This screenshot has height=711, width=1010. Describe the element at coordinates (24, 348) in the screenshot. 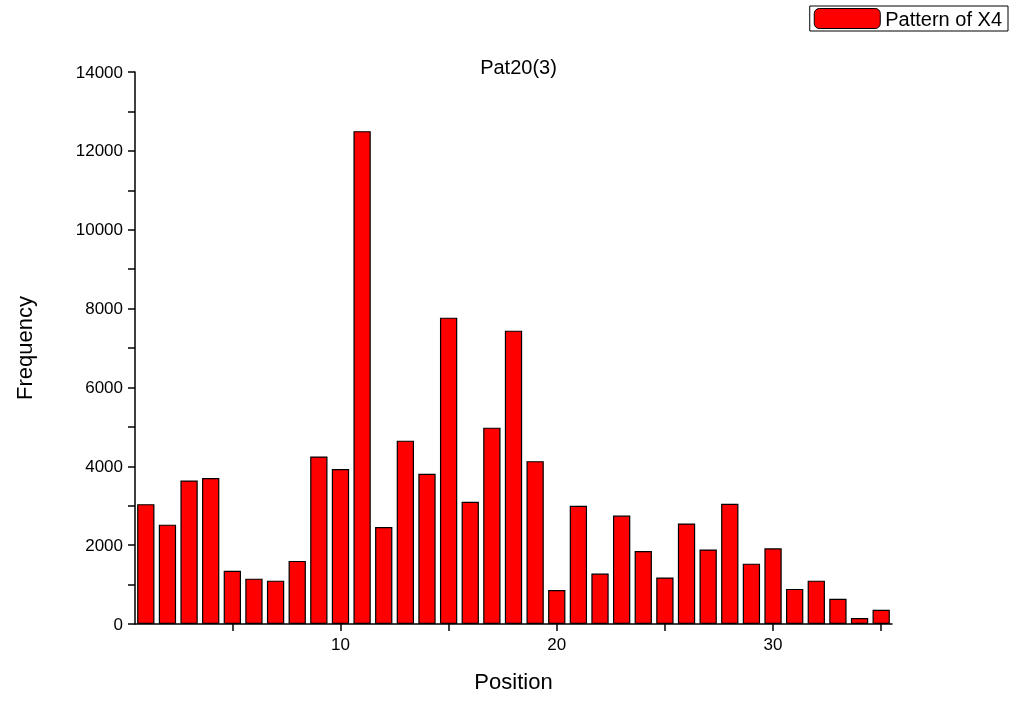

I see `y-axis-title: Frequency` at that location.